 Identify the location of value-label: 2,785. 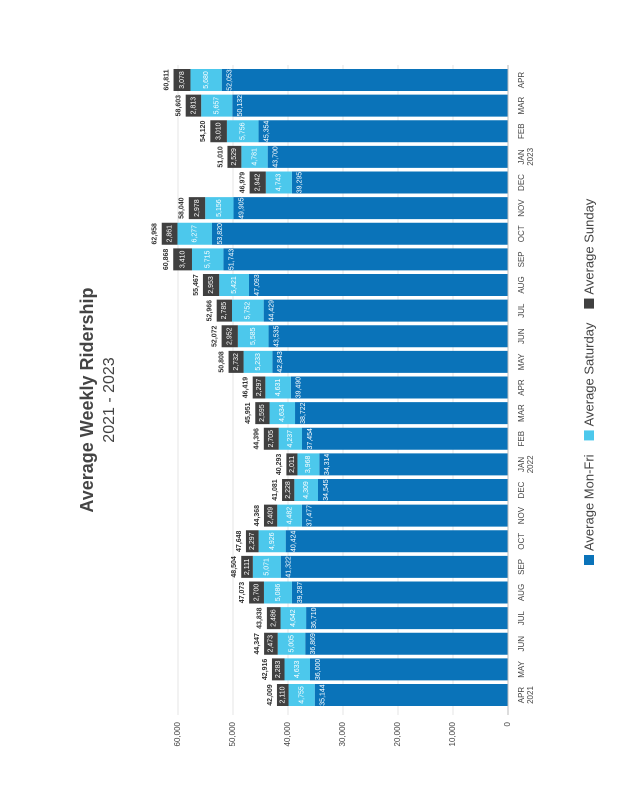
(224, 311).